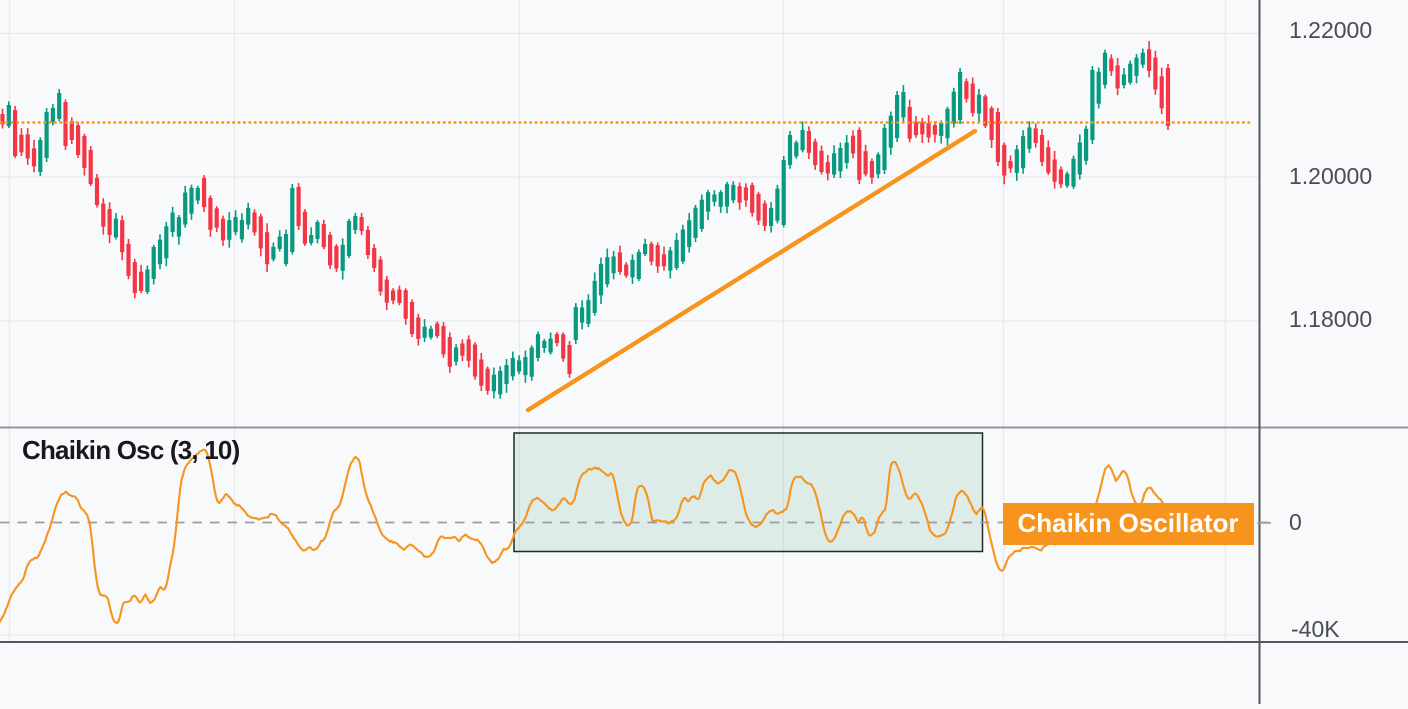 Image resolution: width=1408 pixels, height=709 pixels. Describe the element at coordinates (1330, 176) in the screenshot. I see `svg-text: 1.20000` at that location.